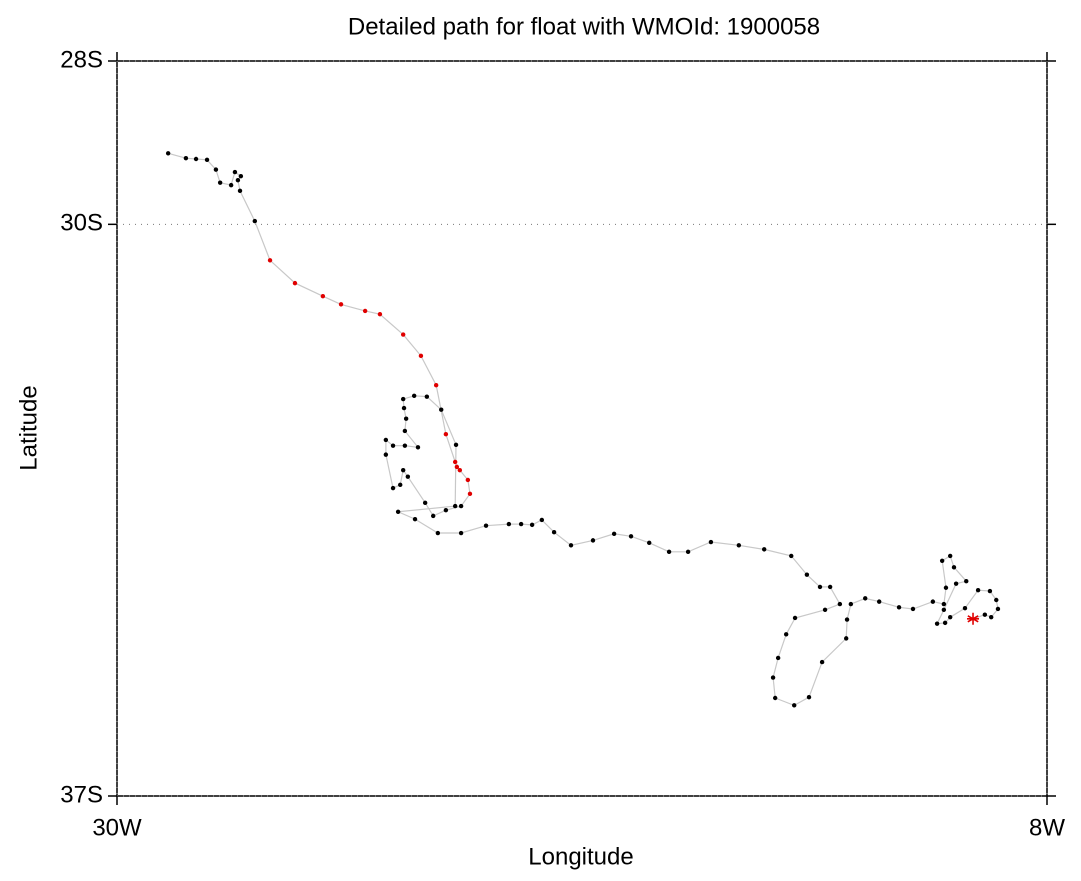  Describe the element at coordinates (973, 618) in the screenshot. I see `last-position` at that location.